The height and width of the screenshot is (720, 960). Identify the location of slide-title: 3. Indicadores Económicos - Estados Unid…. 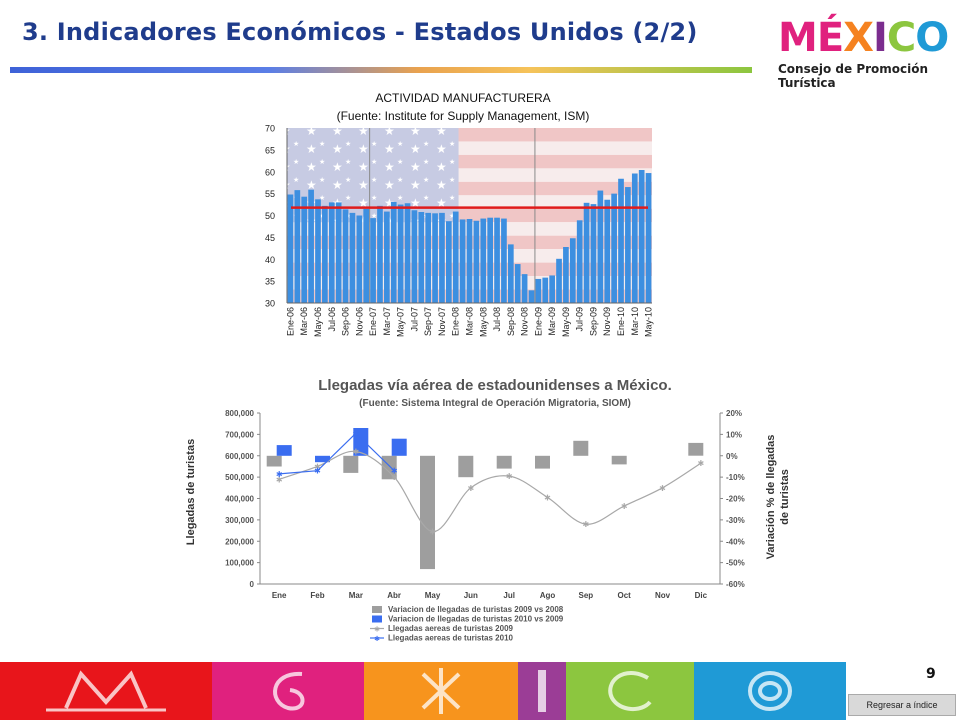
(360, 32).